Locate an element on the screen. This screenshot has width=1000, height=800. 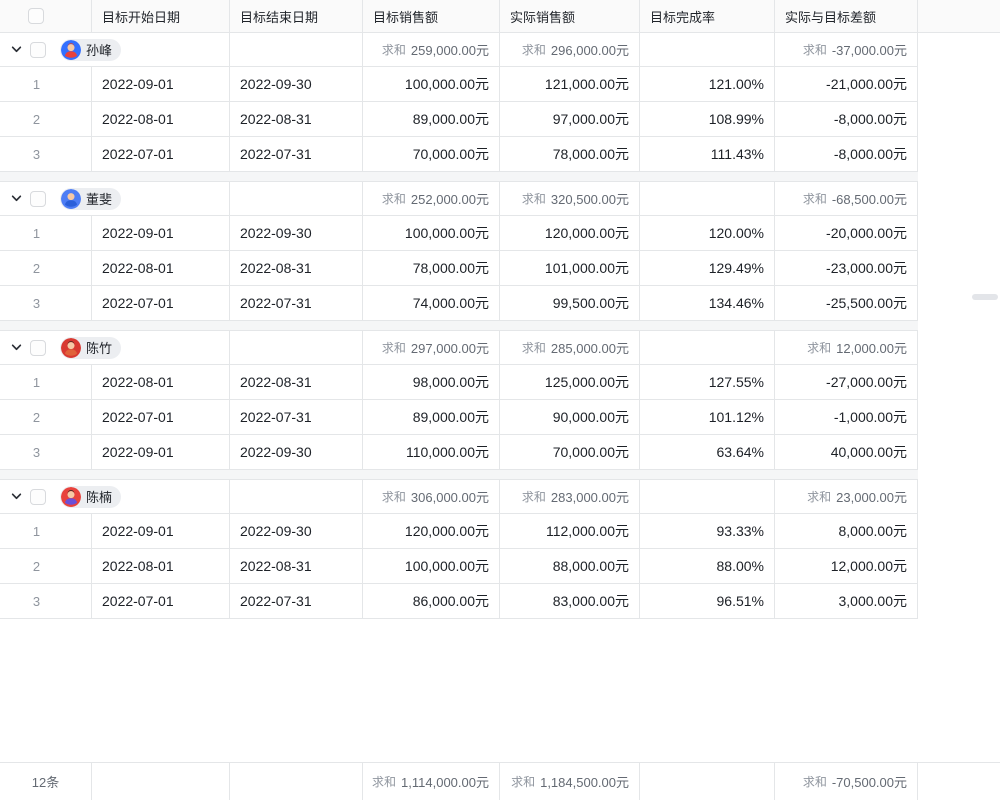
cell-completion-rate: 129.49% is located at coordinates (707, 268).